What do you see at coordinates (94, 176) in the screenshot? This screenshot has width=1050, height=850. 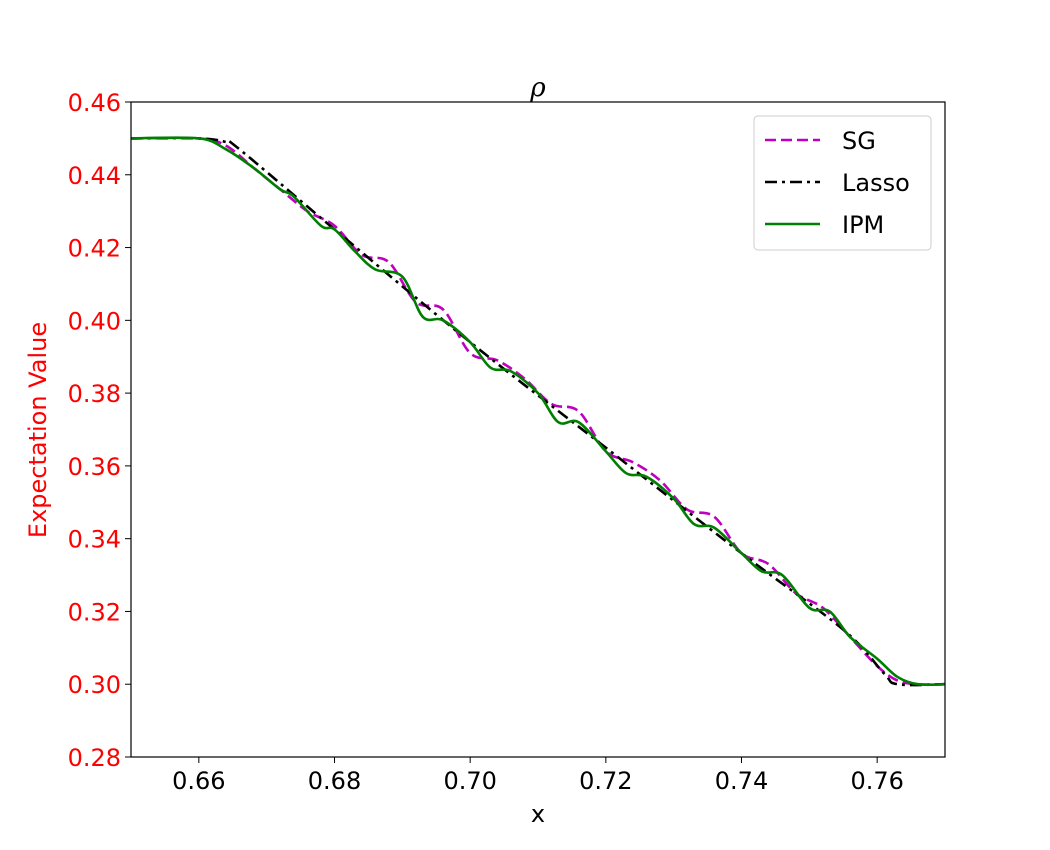 I see `y-tick-label: 0.44` at bounding box center [94, 176].